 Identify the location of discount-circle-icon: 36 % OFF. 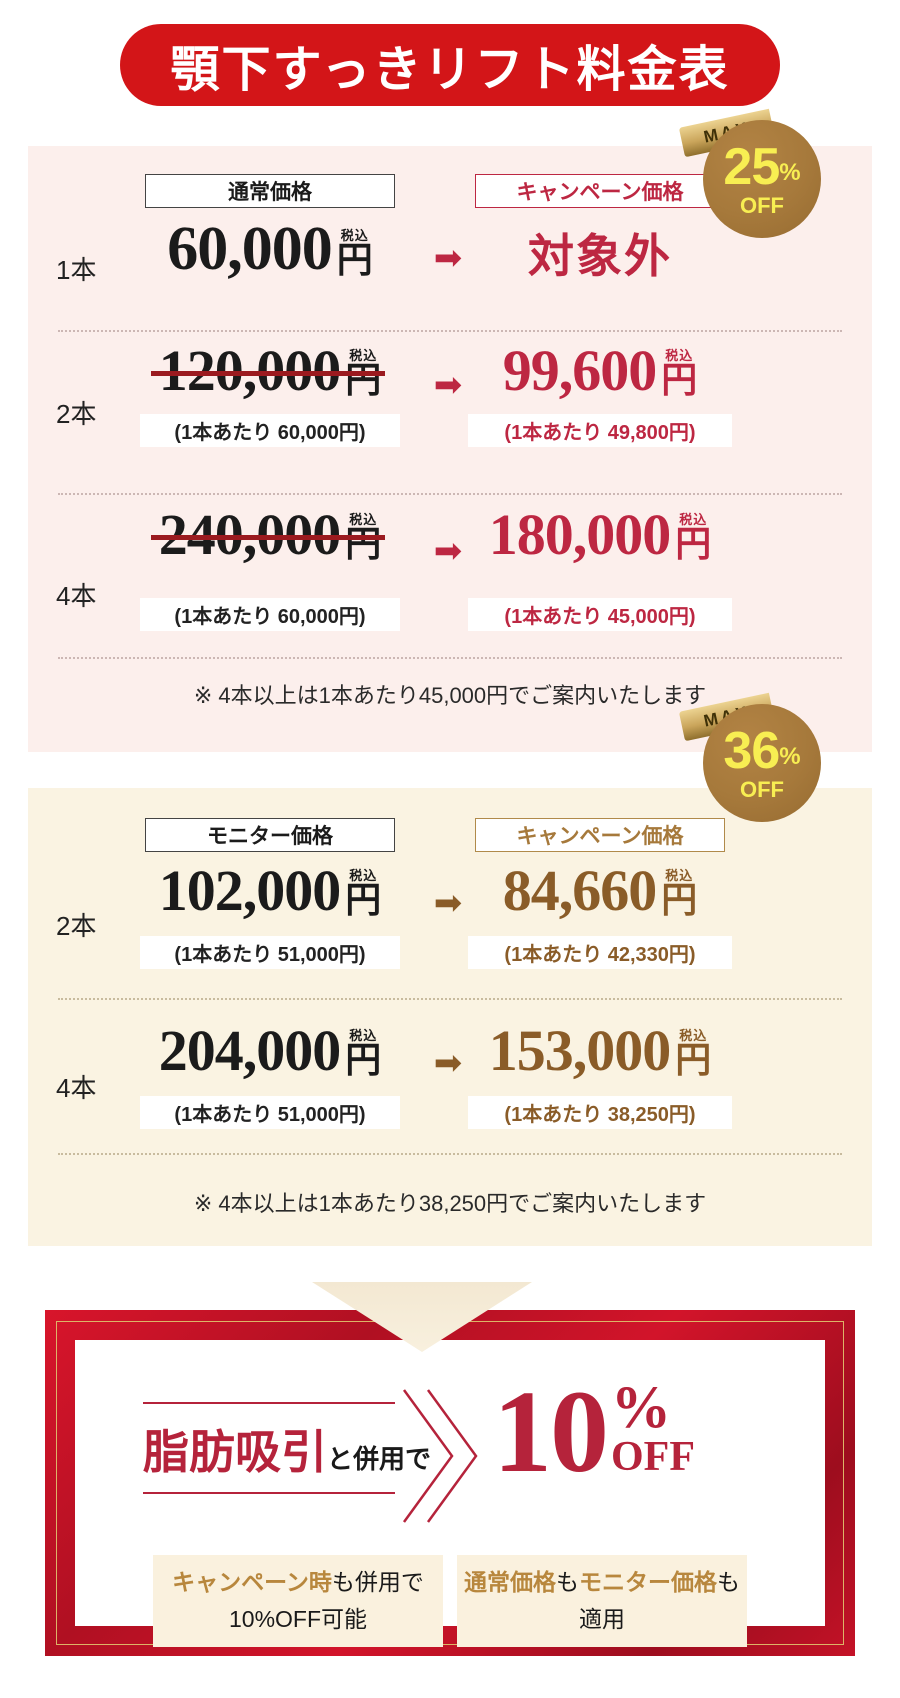
(762, 763).